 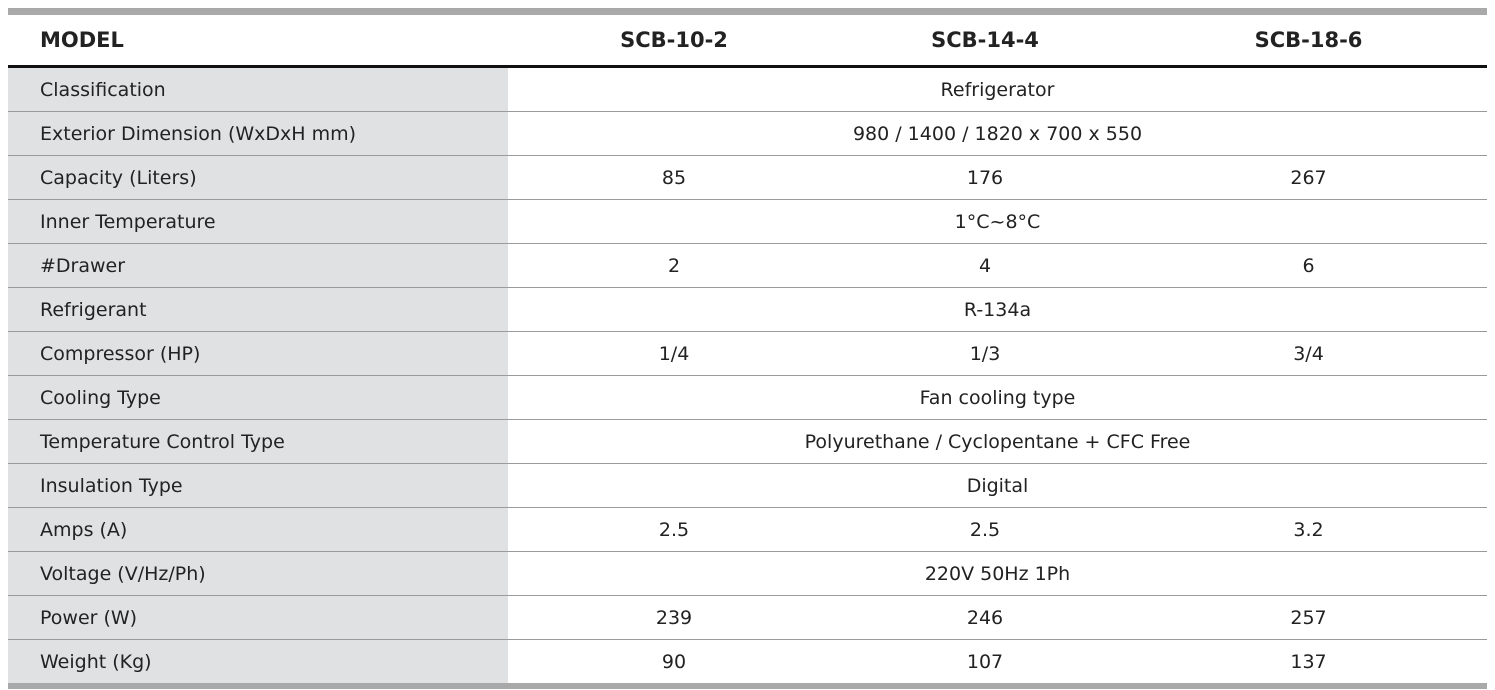 What do you see at coordinates (258, 177) in the screenshot?
I see `spec-label: Capacity (Liters)` at bounding box center [258, 177].